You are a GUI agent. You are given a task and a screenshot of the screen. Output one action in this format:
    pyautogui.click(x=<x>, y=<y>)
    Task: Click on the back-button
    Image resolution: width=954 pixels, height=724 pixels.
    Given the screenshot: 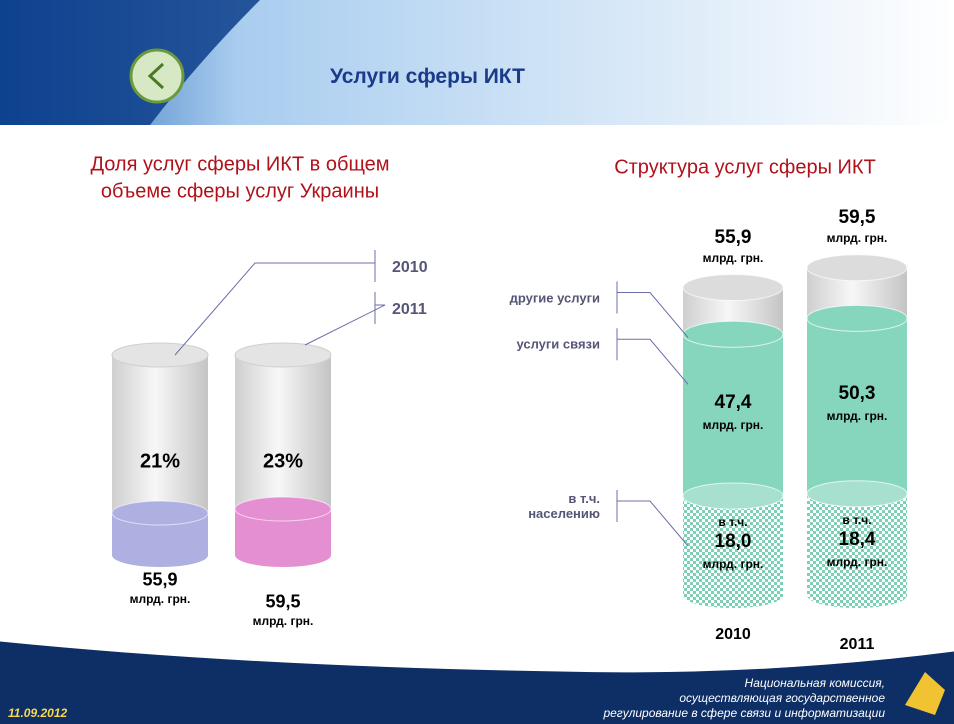 What is the action you would take?
    pyautogui.click(x=157, y=76)
    